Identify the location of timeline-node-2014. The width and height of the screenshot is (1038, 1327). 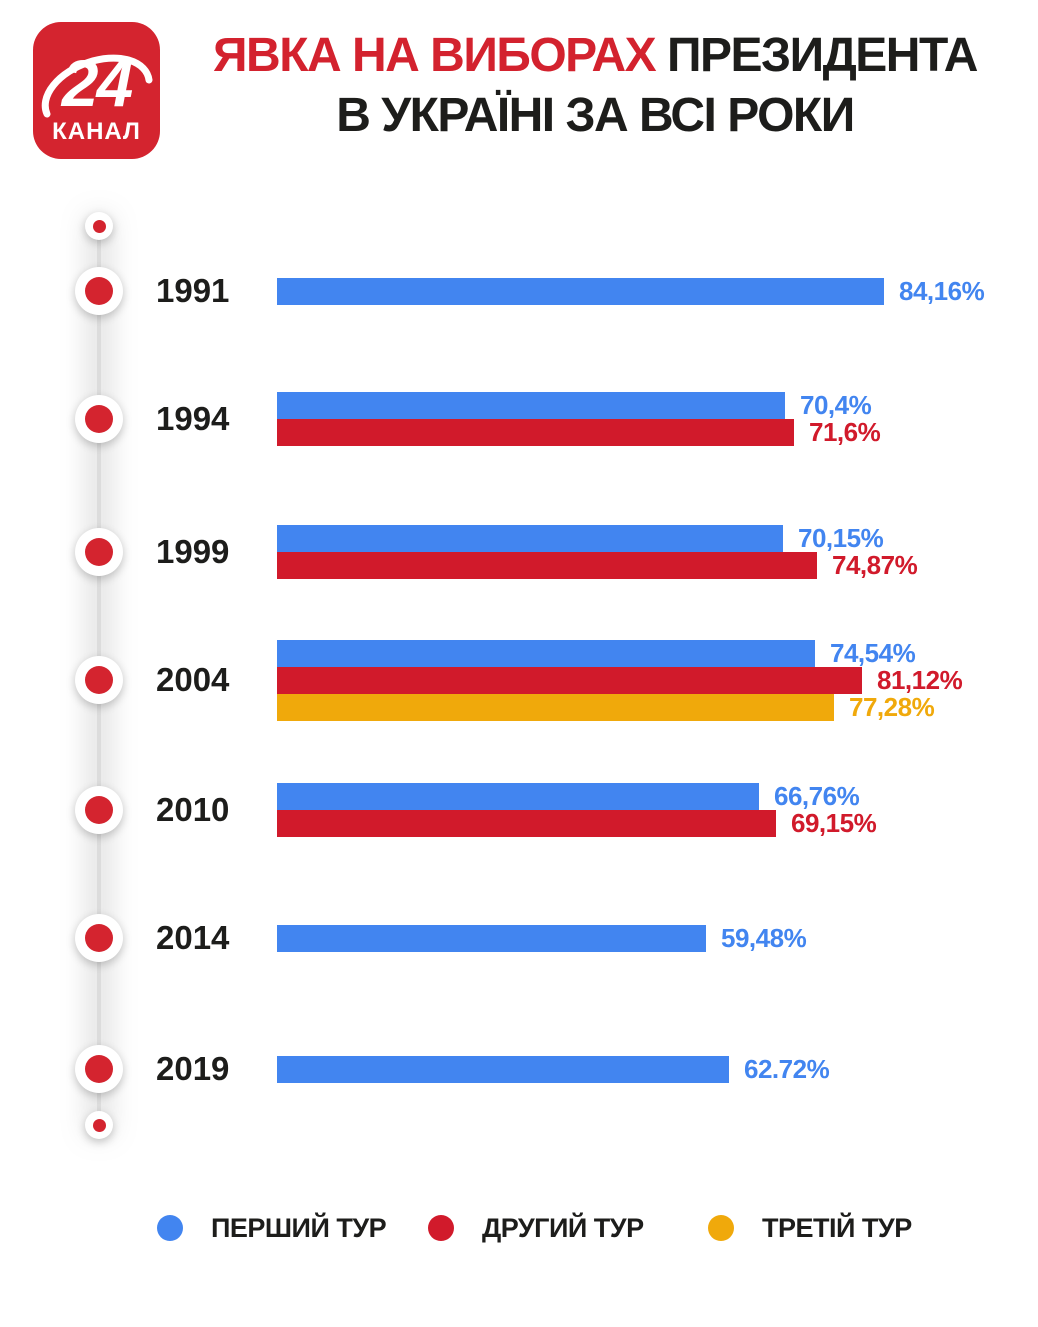
(99, 938).